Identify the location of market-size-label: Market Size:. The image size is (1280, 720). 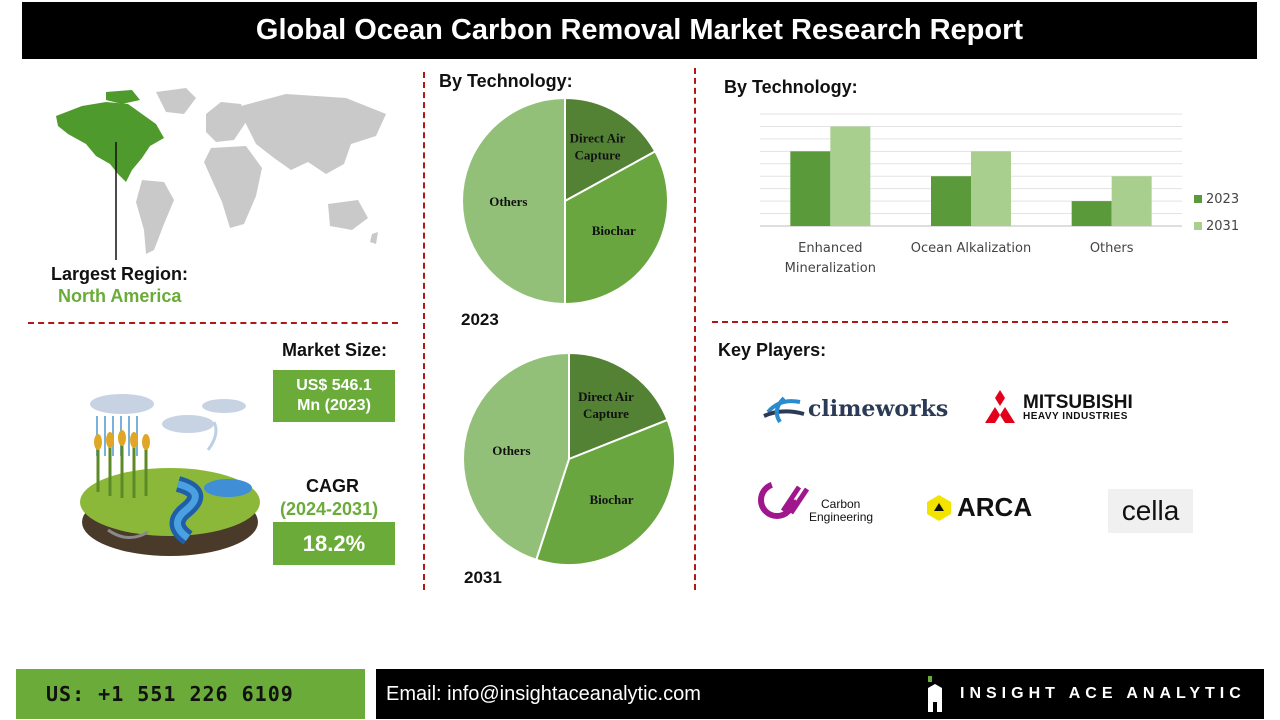
(335, 350).